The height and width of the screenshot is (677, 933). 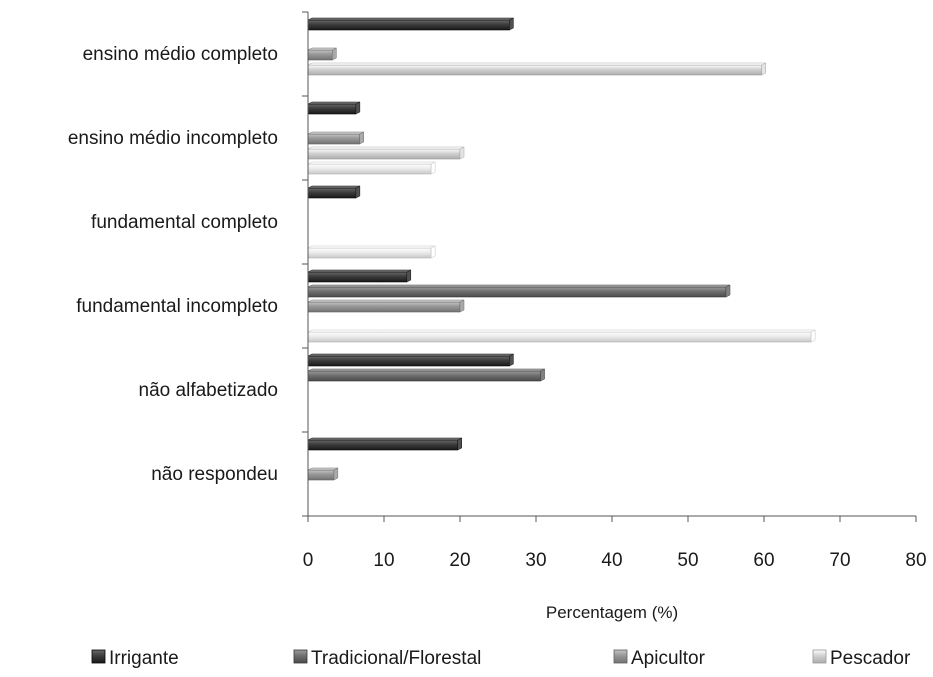 What do you see at coordinates (763, 560) in the screenshot?
I see `x-tick-label: 60` at bounding box center [763, 560].